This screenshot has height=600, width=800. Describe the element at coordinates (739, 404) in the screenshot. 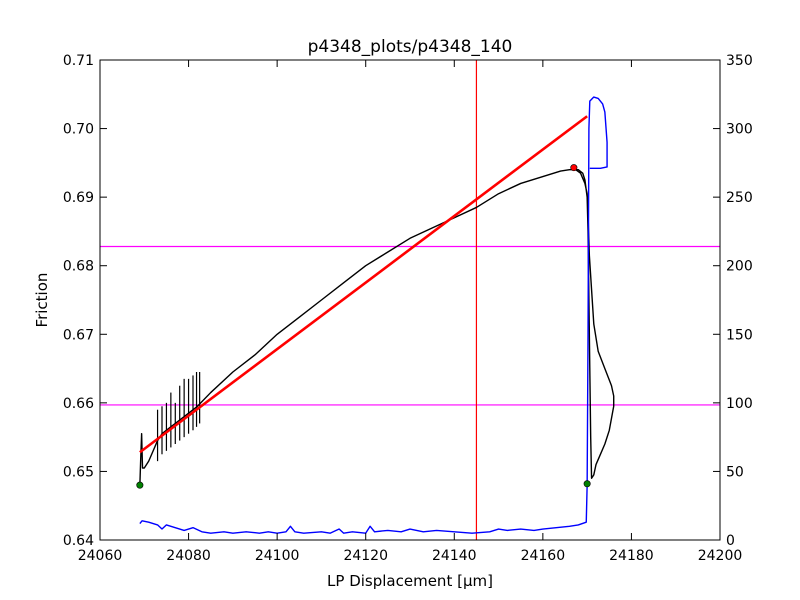

I see `y2-tick-label: 100` at that location.